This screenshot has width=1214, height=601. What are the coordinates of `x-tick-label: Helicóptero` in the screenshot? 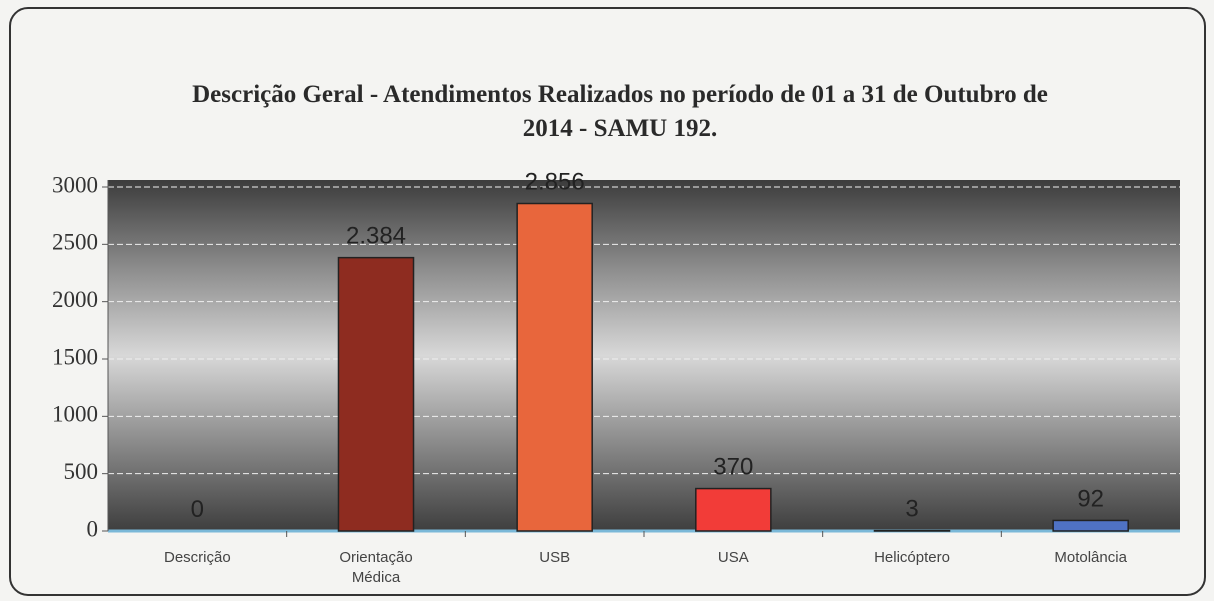 It's located at (912, 557).